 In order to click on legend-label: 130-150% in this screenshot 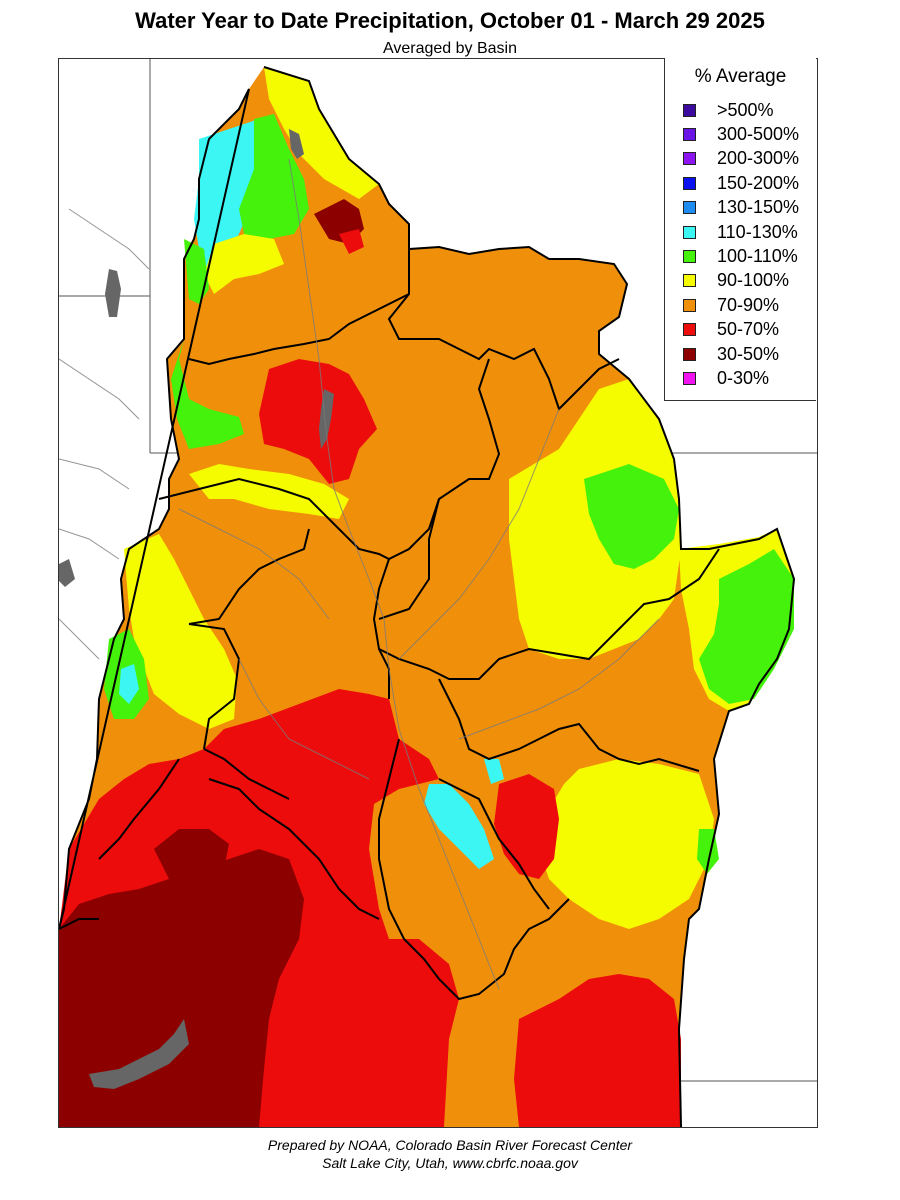, I will do `click(758, 207)`.